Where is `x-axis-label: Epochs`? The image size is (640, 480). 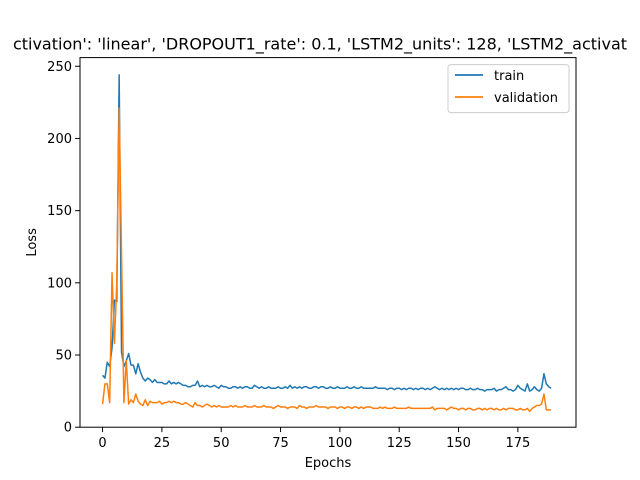
x-axis-label: Epochs is located at coordinates (328, 463).